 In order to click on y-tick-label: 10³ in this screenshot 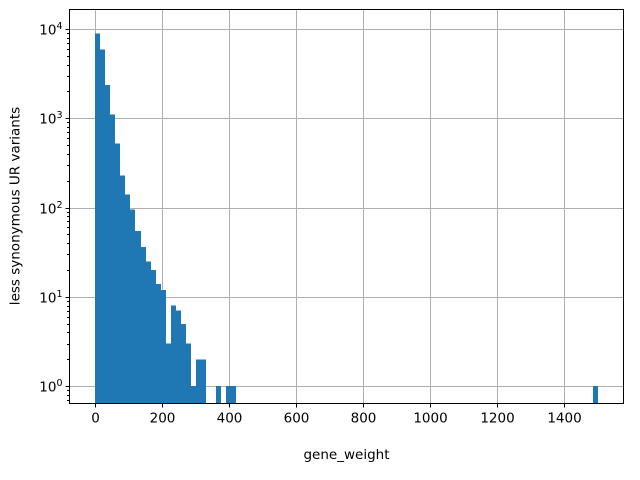, I will do `click(50, 119)`.